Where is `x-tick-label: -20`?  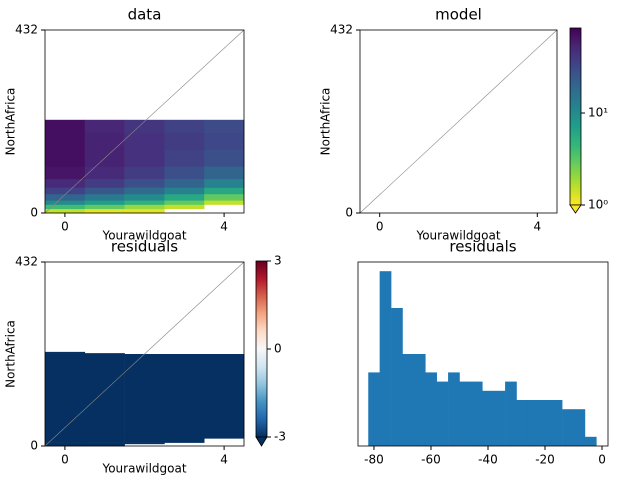
x-tick-label: -20 is located at coordinates (545, 460).